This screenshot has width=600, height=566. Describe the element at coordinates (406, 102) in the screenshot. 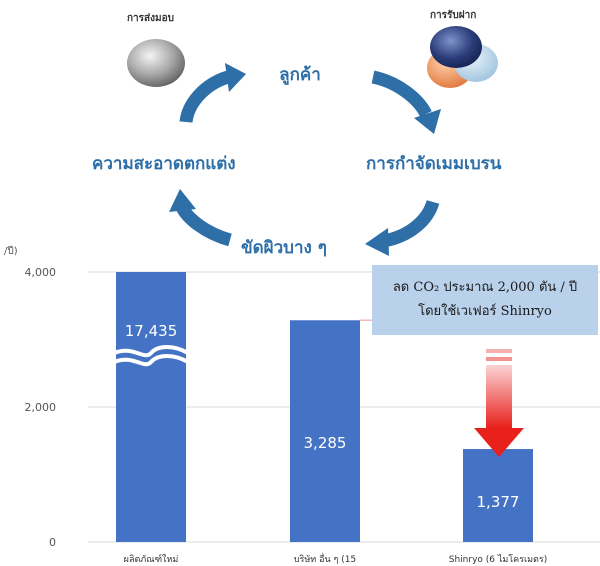

I see `cycle-arrow-top-right` at that location.